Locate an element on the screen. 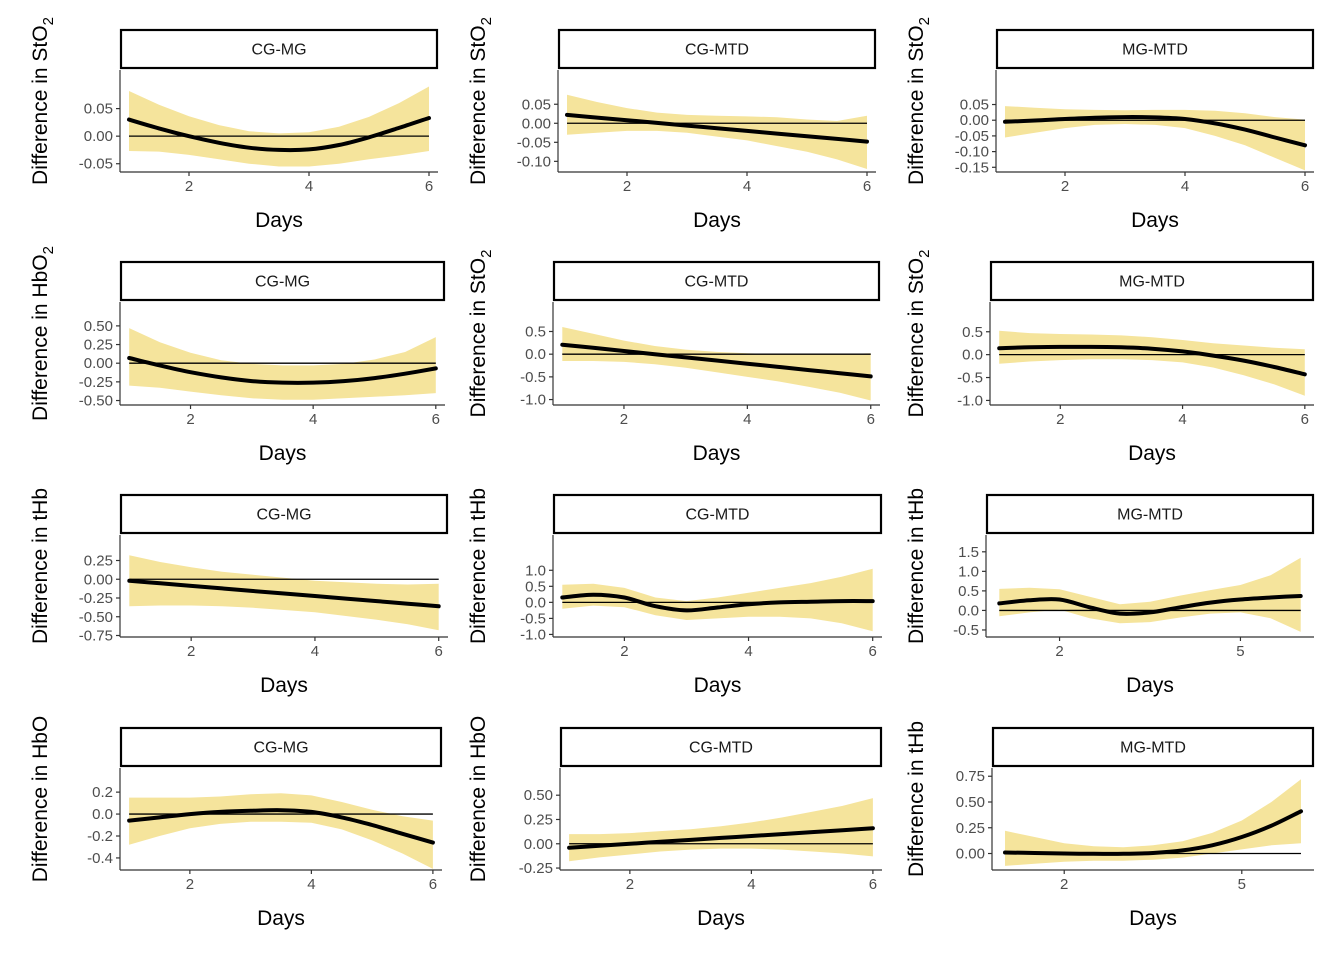 The image size is (1344, 965). panel-3-fit-line is located at coordinates (1155, 131).